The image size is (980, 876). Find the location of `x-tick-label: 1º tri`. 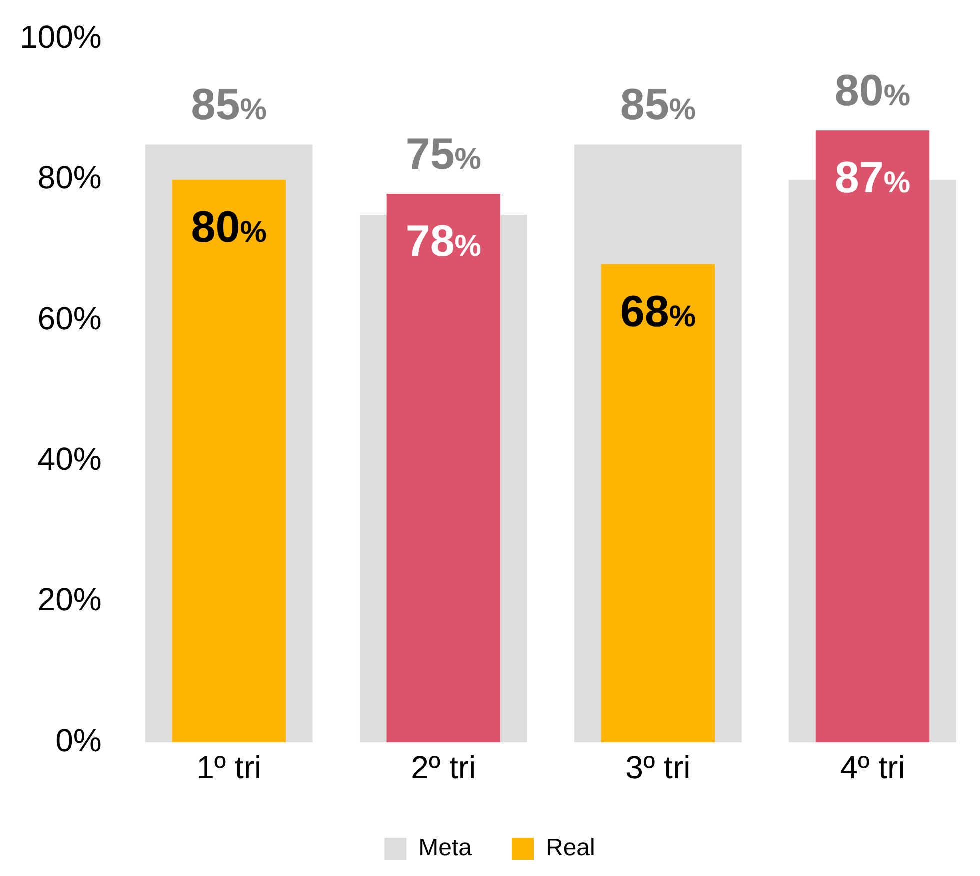

x-tick-label: 1º tri is located at coordinates (229, 768).